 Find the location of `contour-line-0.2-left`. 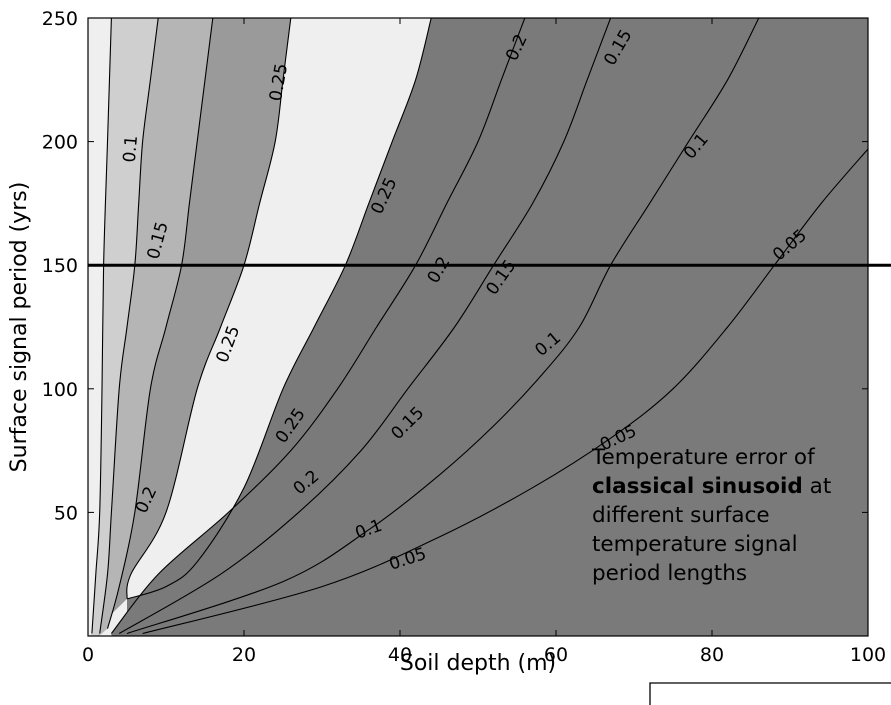

contour-line-0.2-left is located at coordinates (160, 323).